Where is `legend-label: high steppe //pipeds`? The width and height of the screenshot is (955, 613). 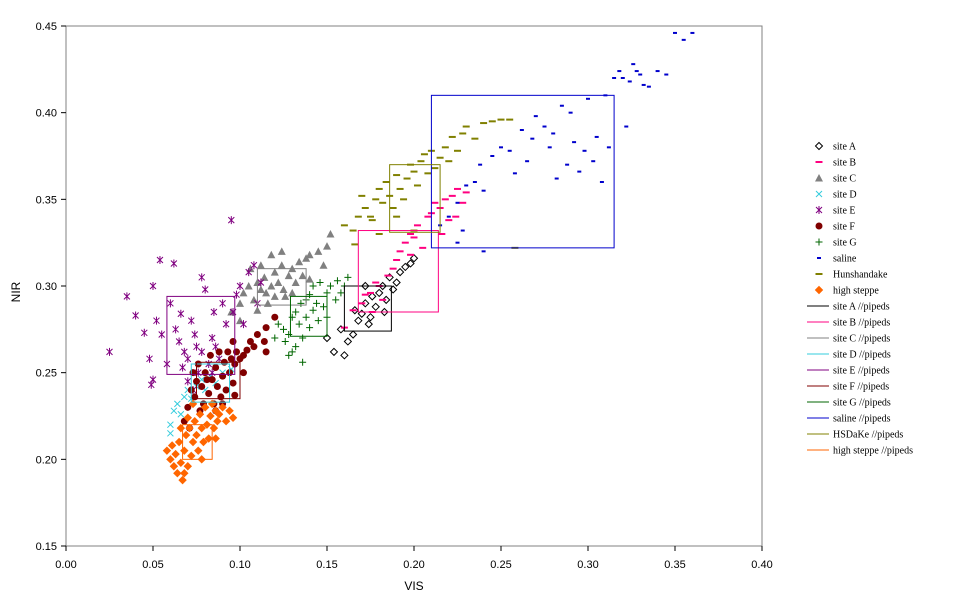 legend-label: high steppe //pipeds is located at coordinates (873, 451).